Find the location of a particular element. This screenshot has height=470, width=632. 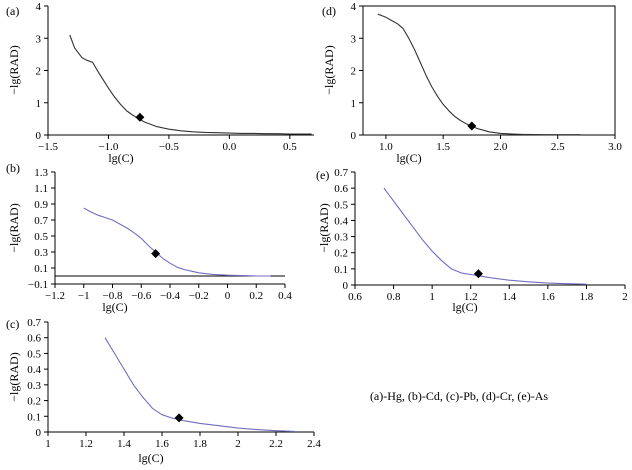

x-tick-label: 0.2 is located at coordinates (256, 296).